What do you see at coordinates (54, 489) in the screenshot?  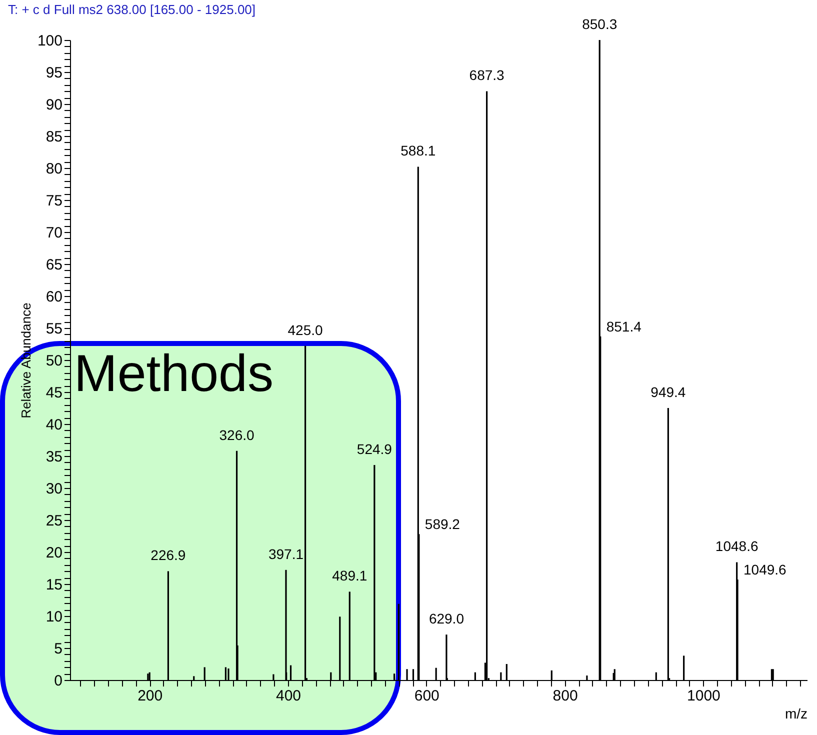 I see `y-tick-label: 30` at bounding box center [54, 489].